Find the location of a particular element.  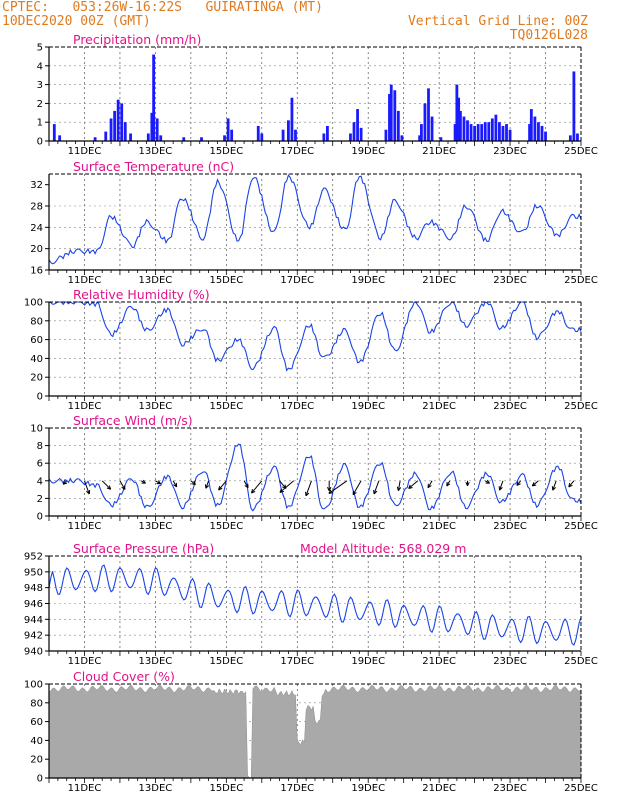

x-tick-label: 11DEC is located at coordinates (85, 406).